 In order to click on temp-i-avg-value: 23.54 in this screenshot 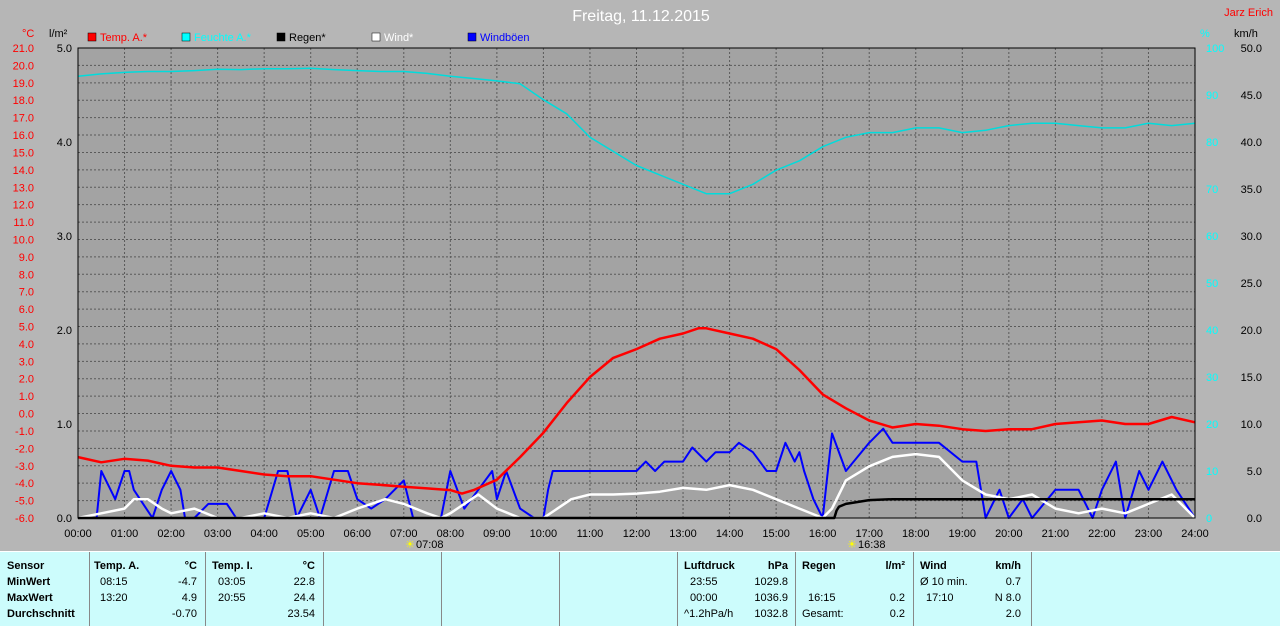, I will do `click(301, 614)`.